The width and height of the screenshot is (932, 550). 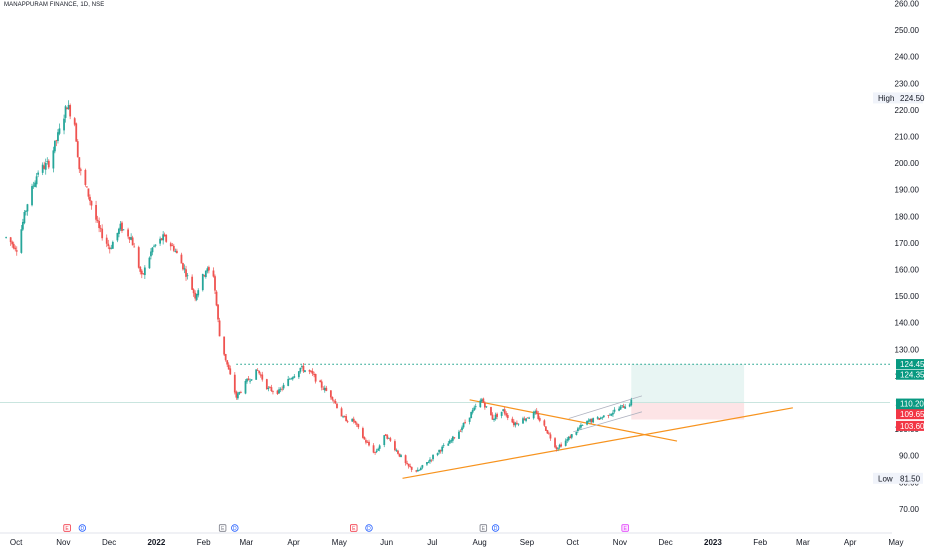 What do you see at coordinates (760, 542) in the screenshot?
I see `x-tick-label: Feb` at bounding box center [760, 542].